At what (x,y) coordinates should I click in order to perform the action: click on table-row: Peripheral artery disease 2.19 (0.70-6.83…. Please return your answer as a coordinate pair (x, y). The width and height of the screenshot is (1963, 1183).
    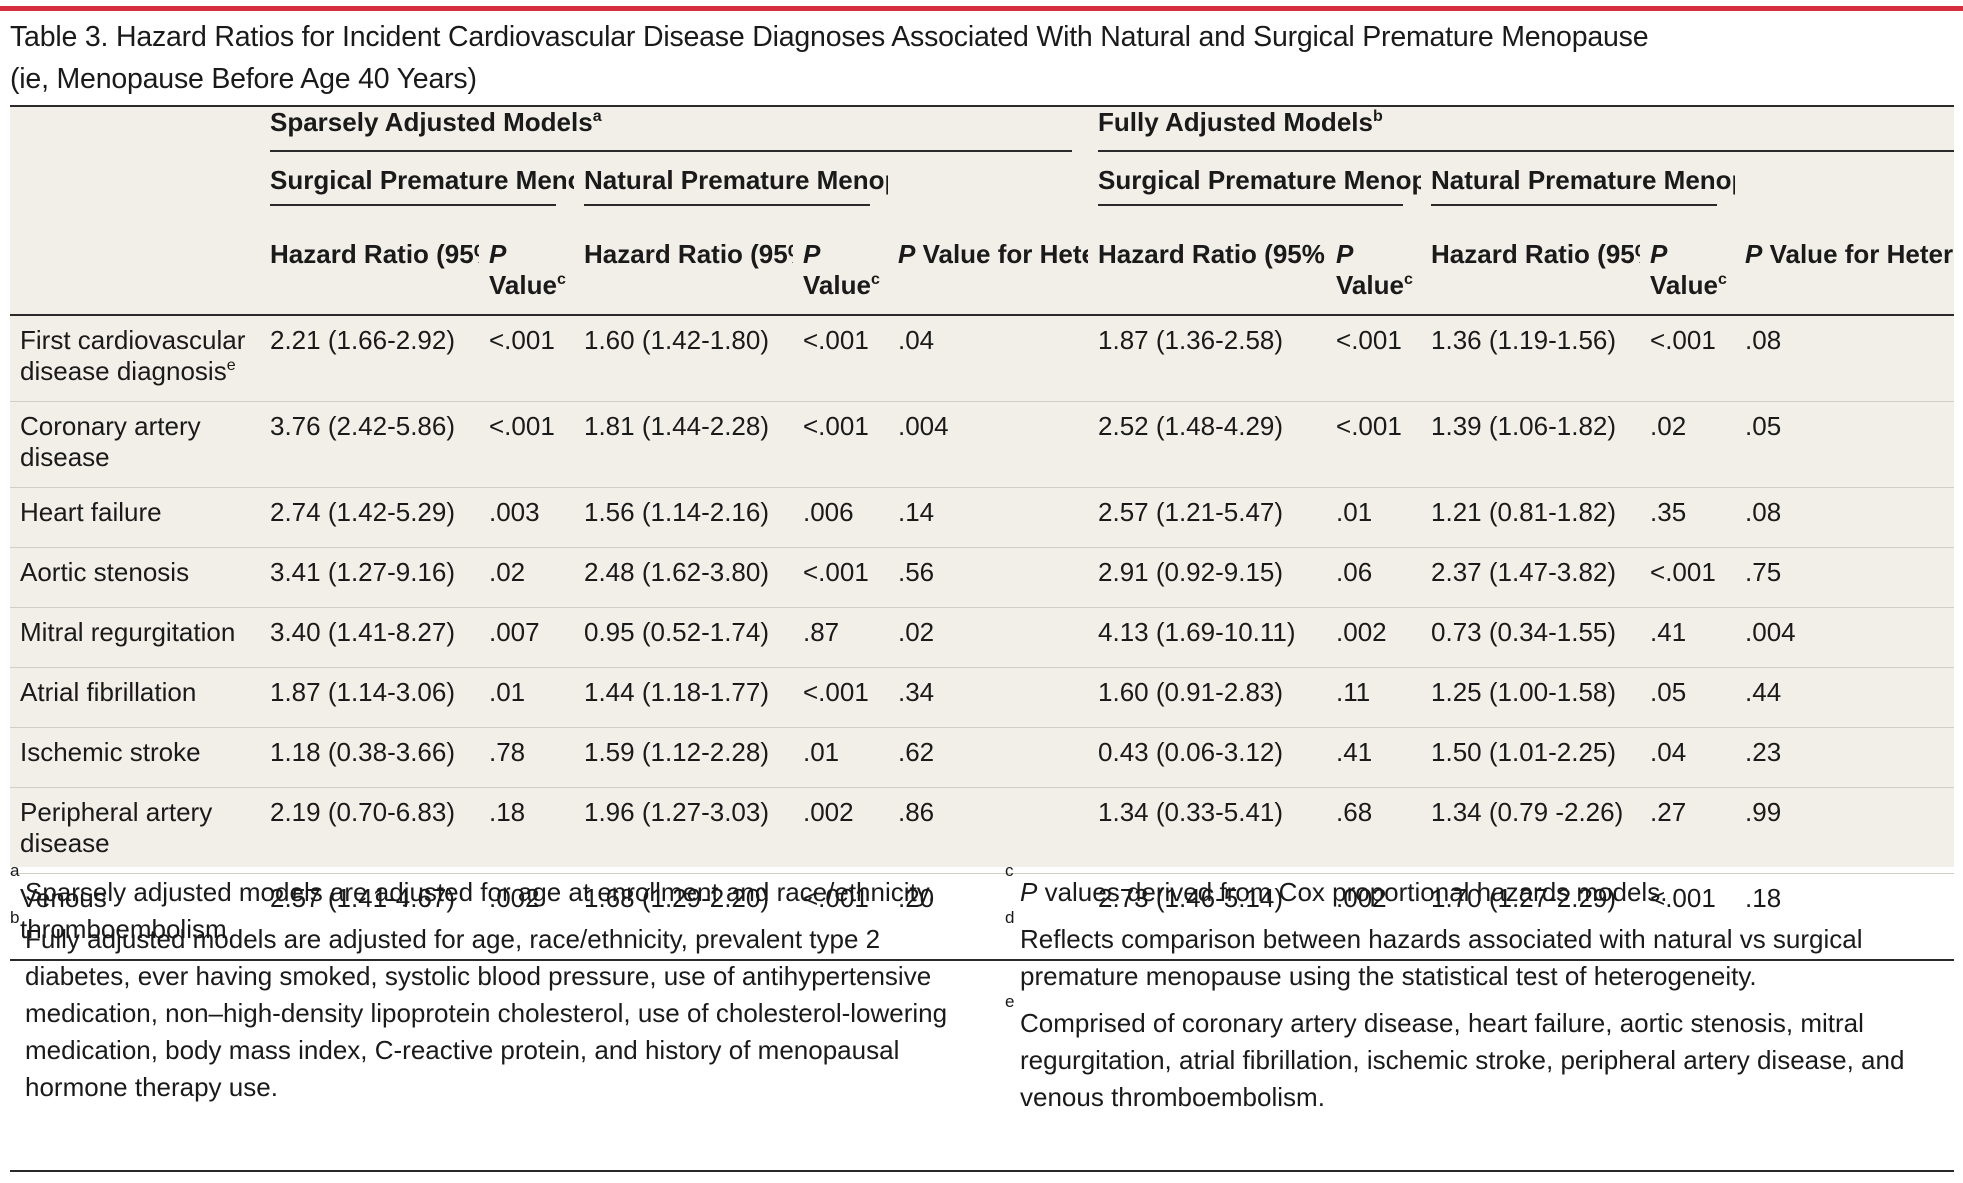
    Looking at the image, I should click on (982, 830).